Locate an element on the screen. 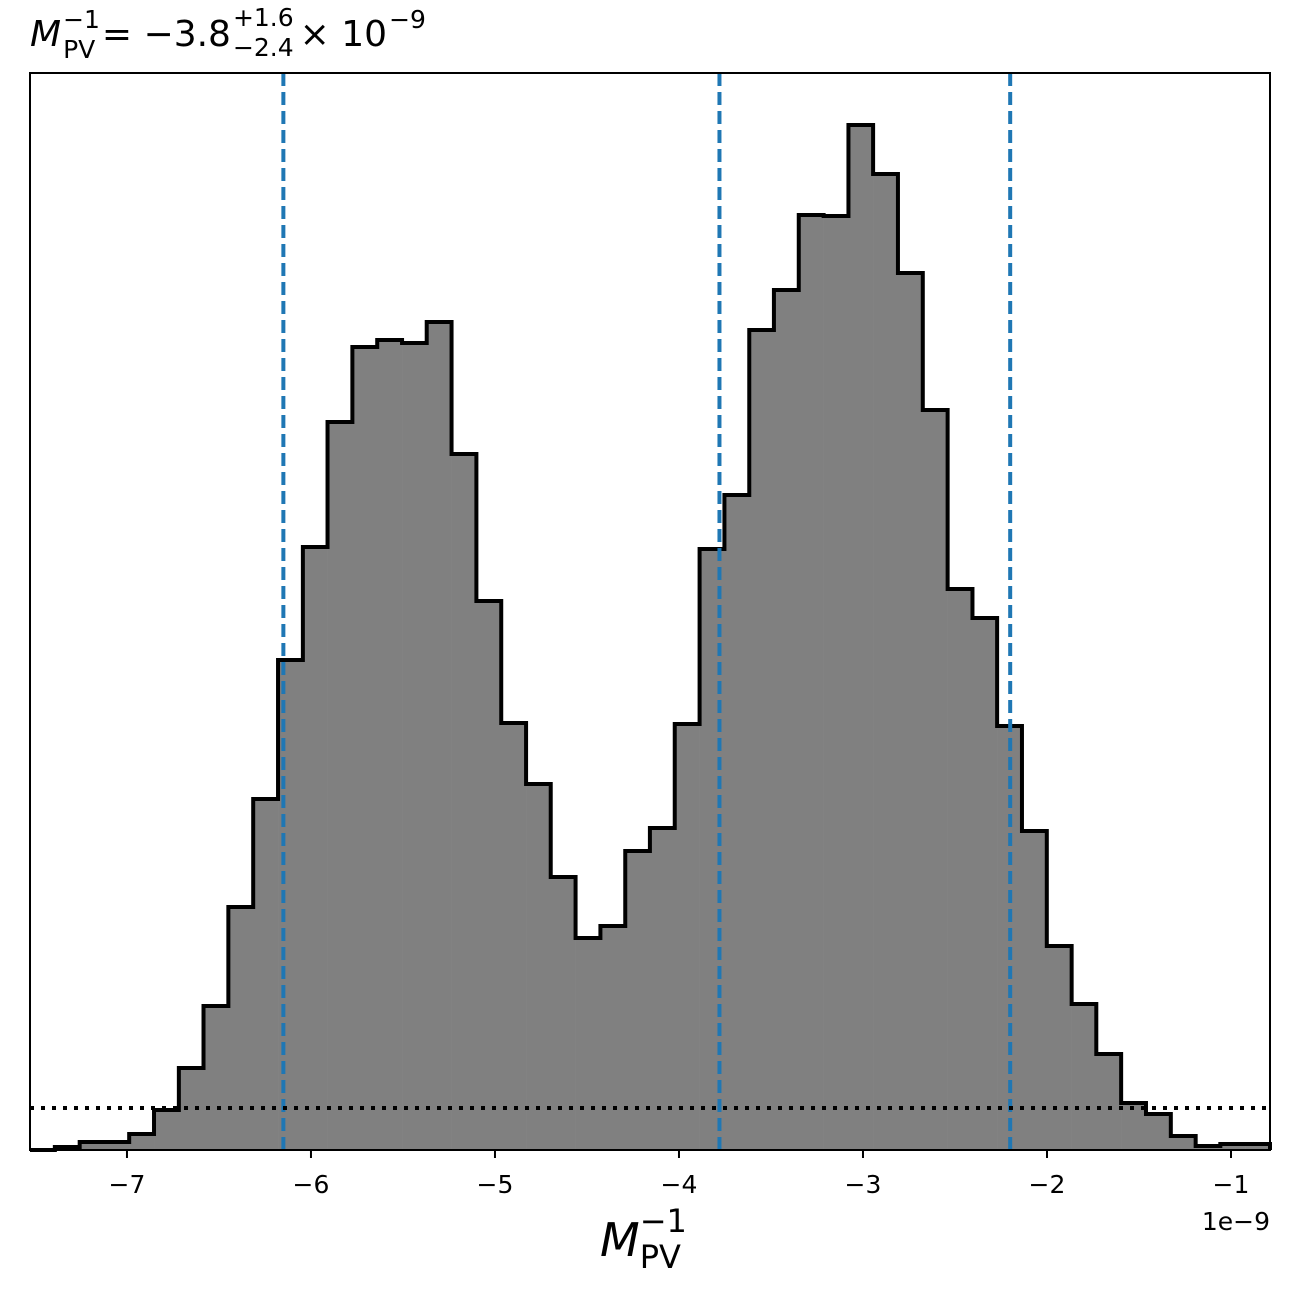  title-exponent: −9 is located at coordinates (407, 19).